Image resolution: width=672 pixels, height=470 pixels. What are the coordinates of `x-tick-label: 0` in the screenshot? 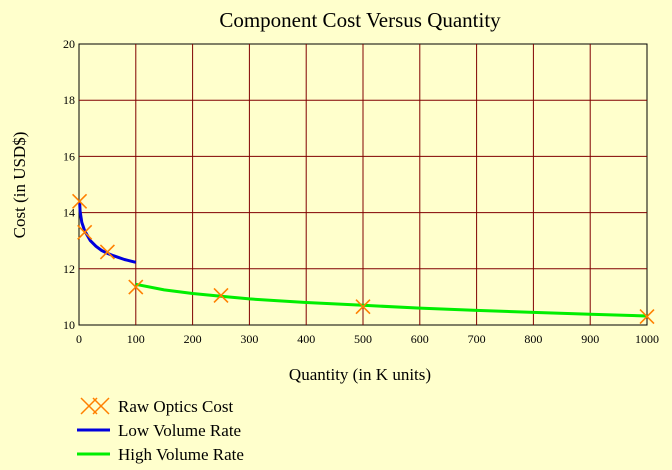 It's located at (79, 339).